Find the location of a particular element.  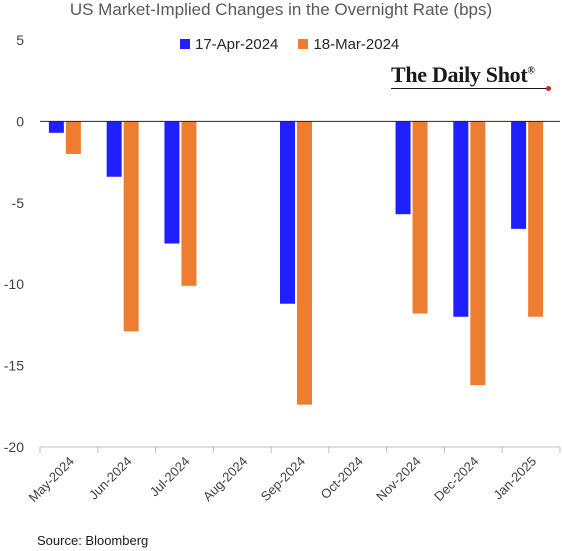

x-tick-label: Jun-2024 is located at coordinates (110, 478).